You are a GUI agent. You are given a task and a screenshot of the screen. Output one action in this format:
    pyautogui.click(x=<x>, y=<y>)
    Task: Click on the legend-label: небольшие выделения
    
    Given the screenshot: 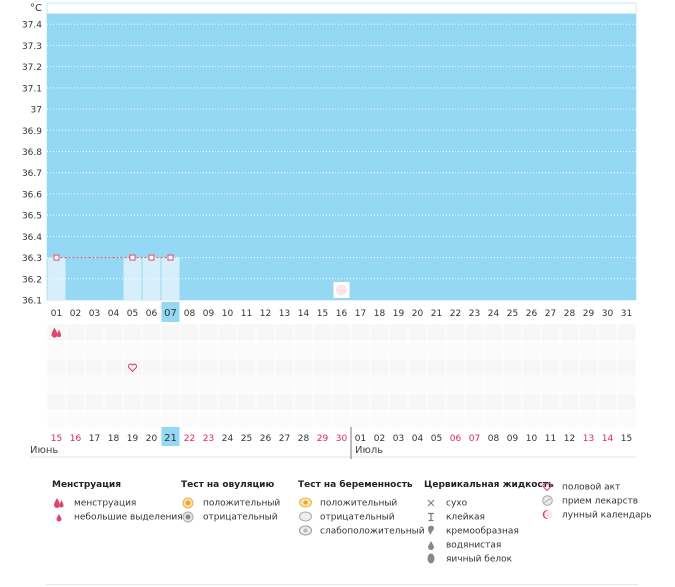 What is the action you would take?
    pyautogui.click(x=128, y=517)
    